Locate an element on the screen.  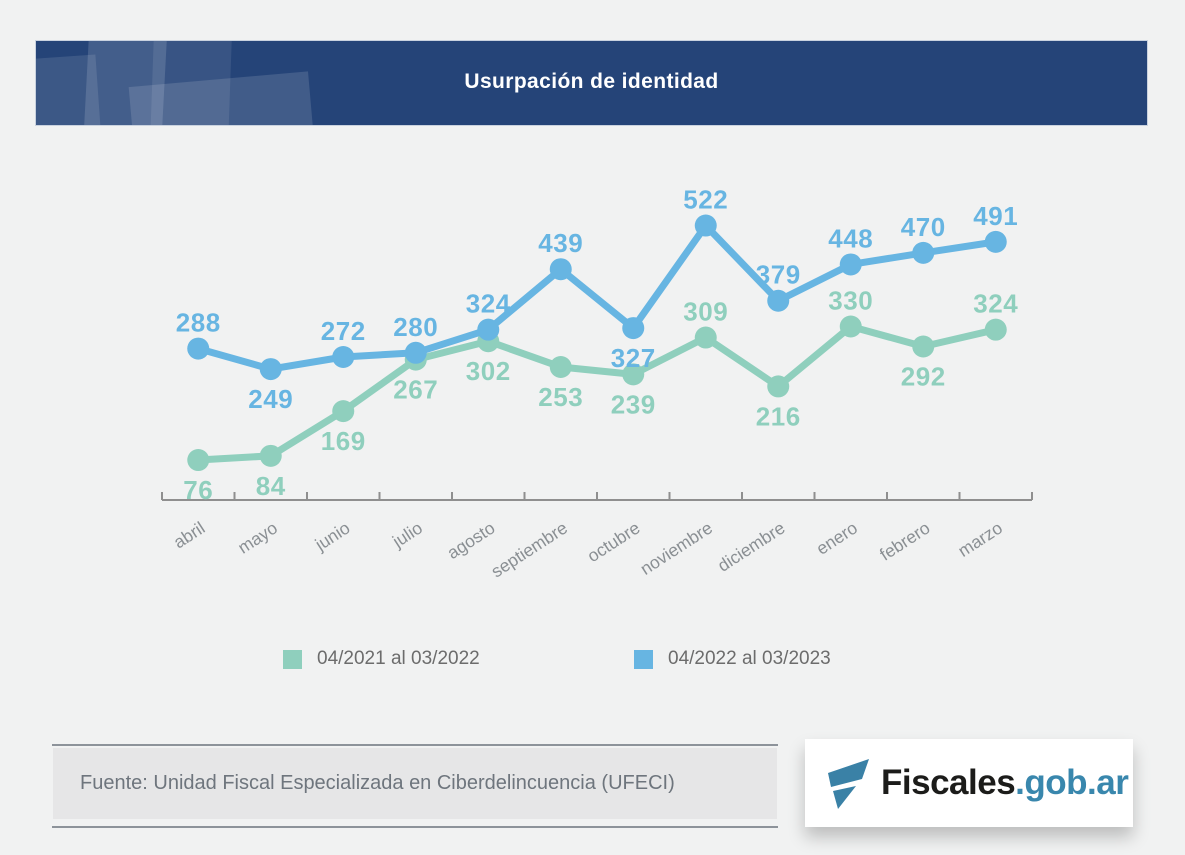
x-tick-label: noviembre is located at coordinates (676, 548).